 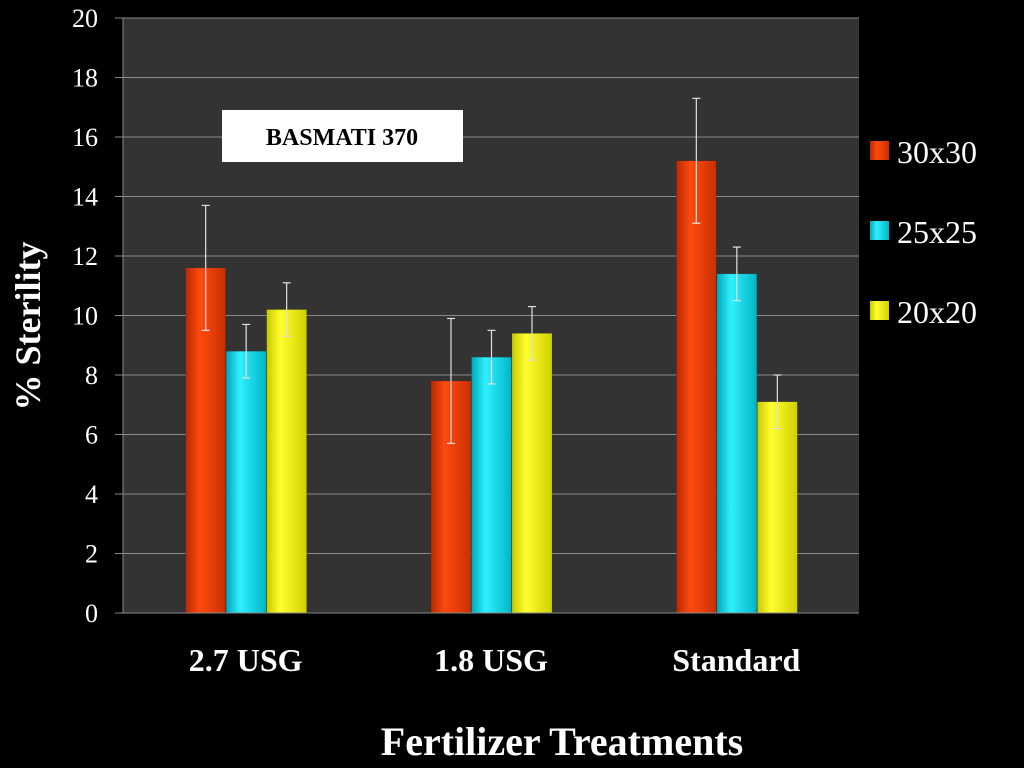 What do you see at coordinates (696, 387) in the screenshot?
I see `bar-30x30-Standard` at bounding box center [696, 387].